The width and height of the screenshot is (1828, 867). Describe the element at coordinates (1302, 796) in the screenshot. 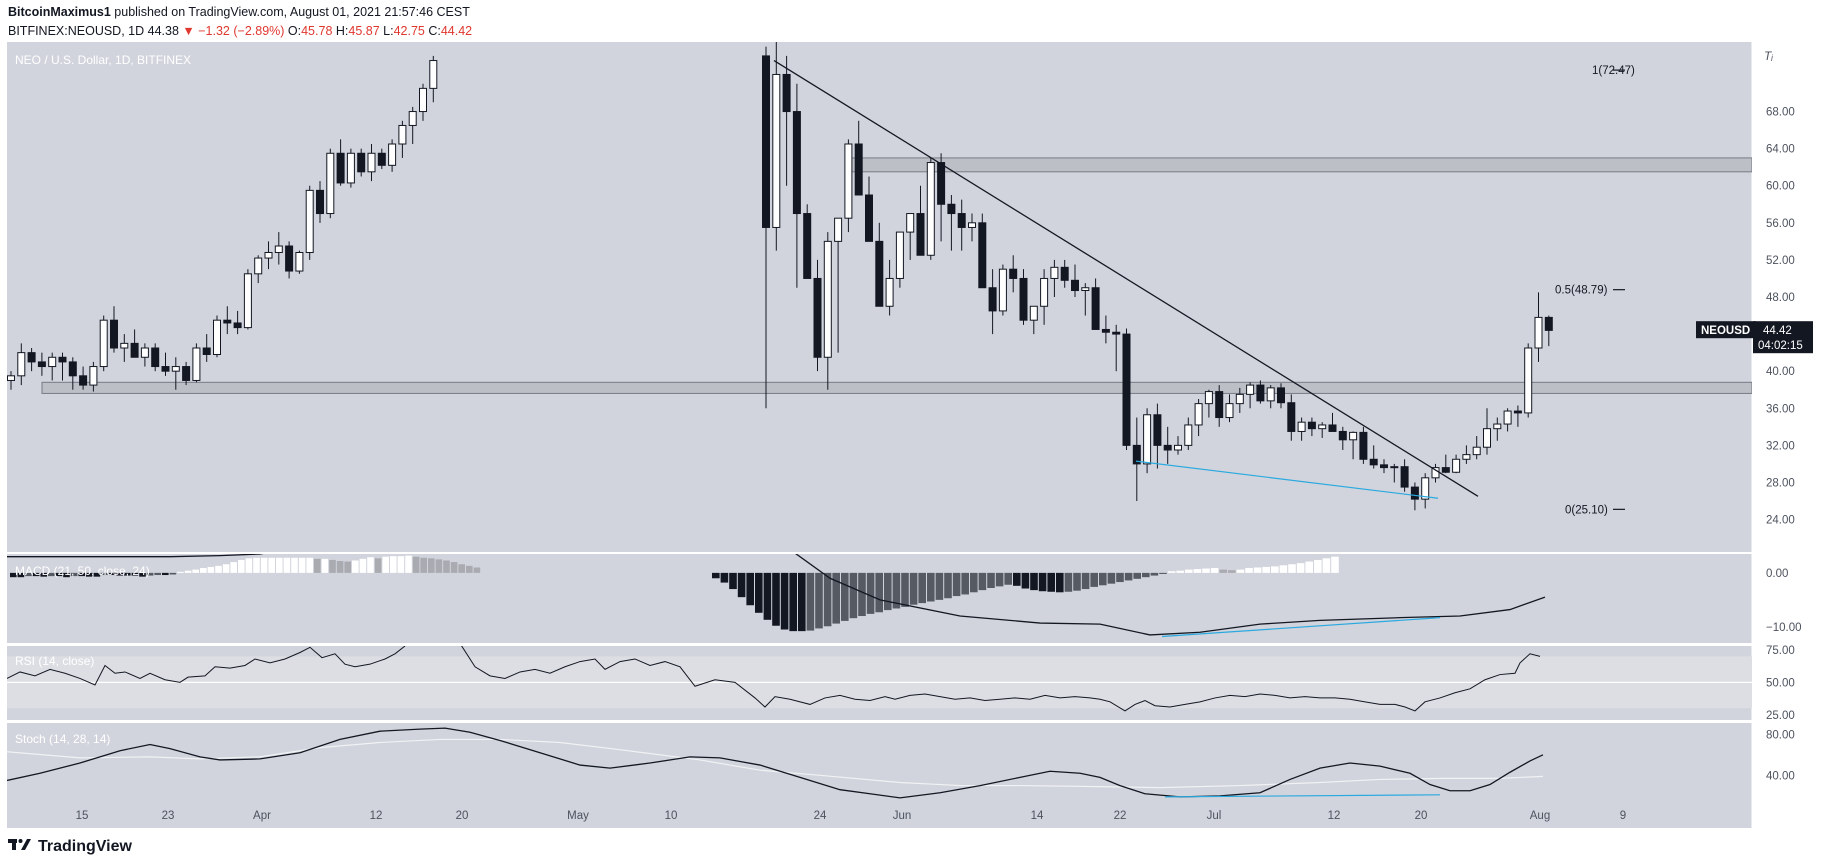

I see `stoch-divergence-line` at that location.